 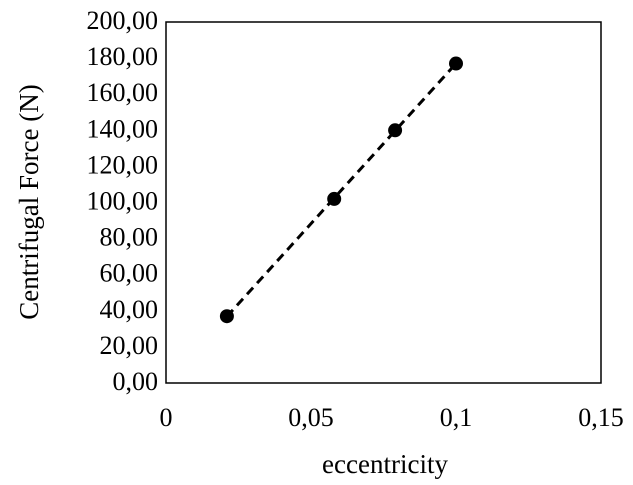 What do you see at coordinates (129, 309) in the screenshot?
I see `y-tick-label: 40,00` at bounding box center [129, 309].